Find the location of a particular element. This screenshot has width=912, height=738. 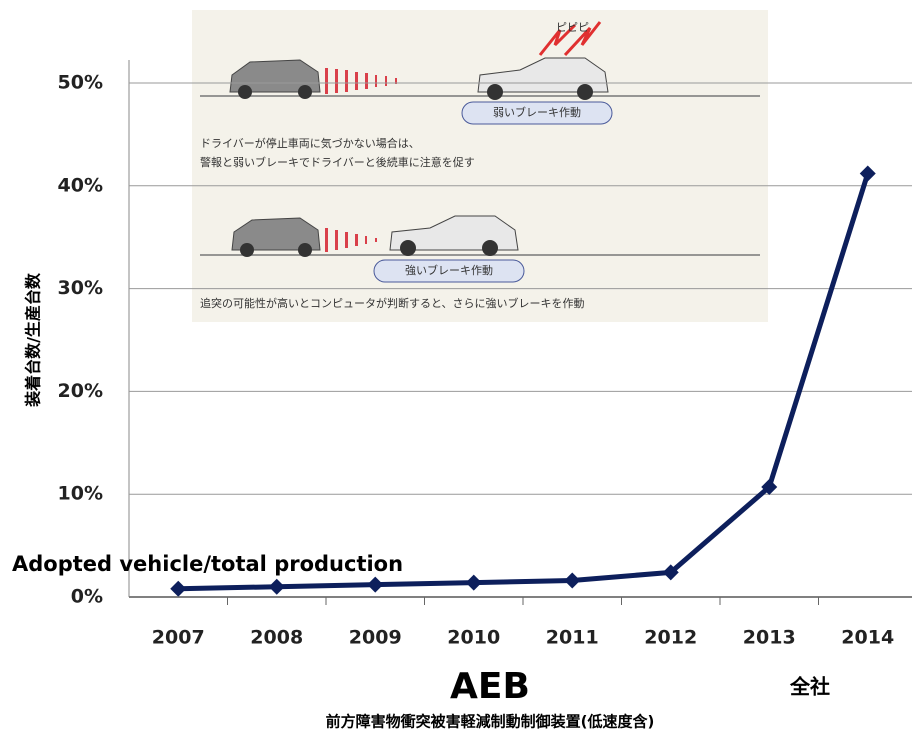

x-tick-label: 2011 is located at coordinates (572, 638).